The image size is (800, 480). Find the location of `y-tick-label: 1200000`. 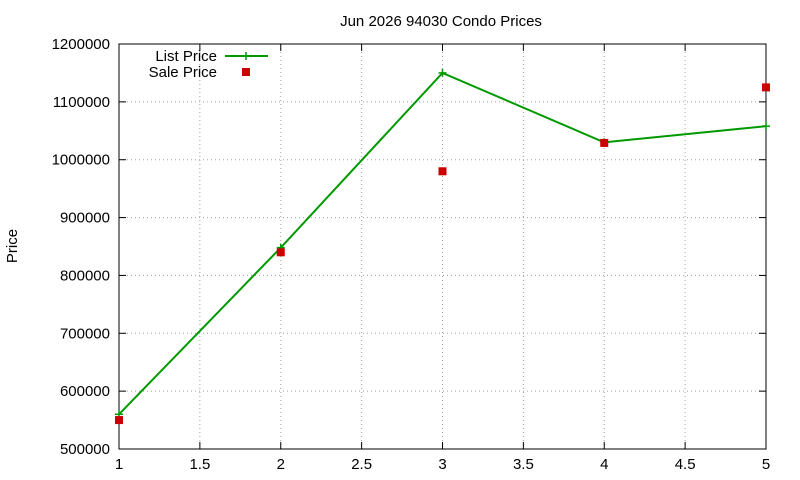

y-tick-label: 1200000 is located at coordinates (81, 44).